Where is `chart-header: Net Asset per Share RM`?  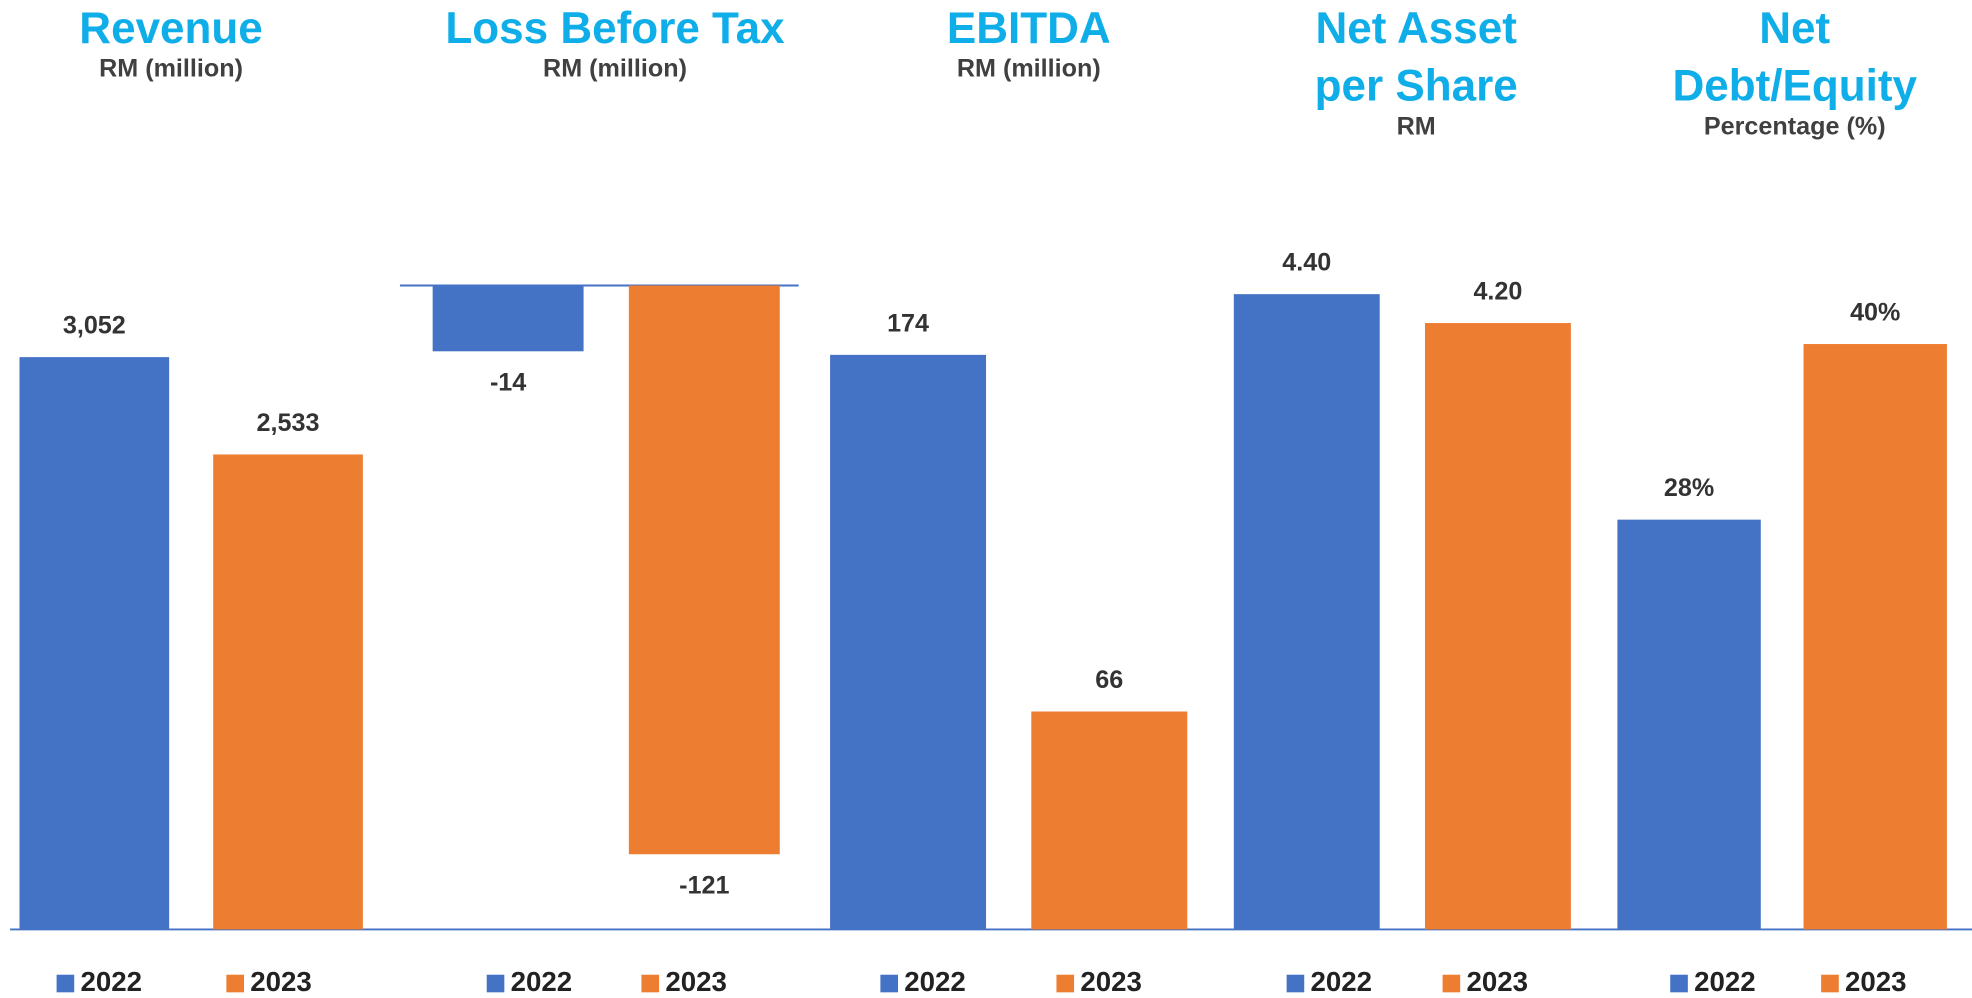 chart-header: Net Asset per Share RM is located at coordinates (1416, 71).